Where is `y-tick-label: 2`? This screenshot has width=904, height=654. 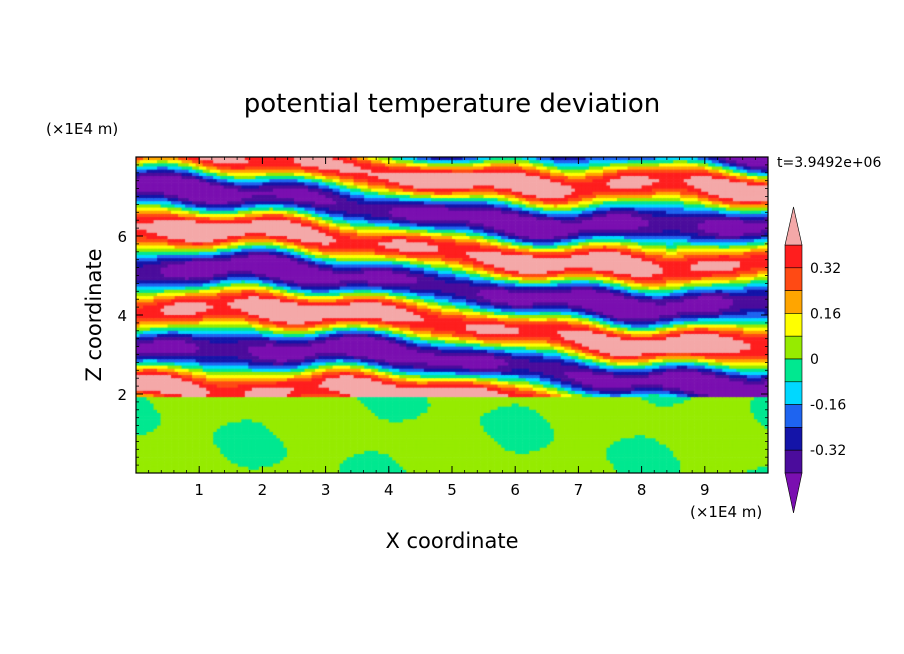 y-tick-label: 2 is located at coordinates (122, 395).